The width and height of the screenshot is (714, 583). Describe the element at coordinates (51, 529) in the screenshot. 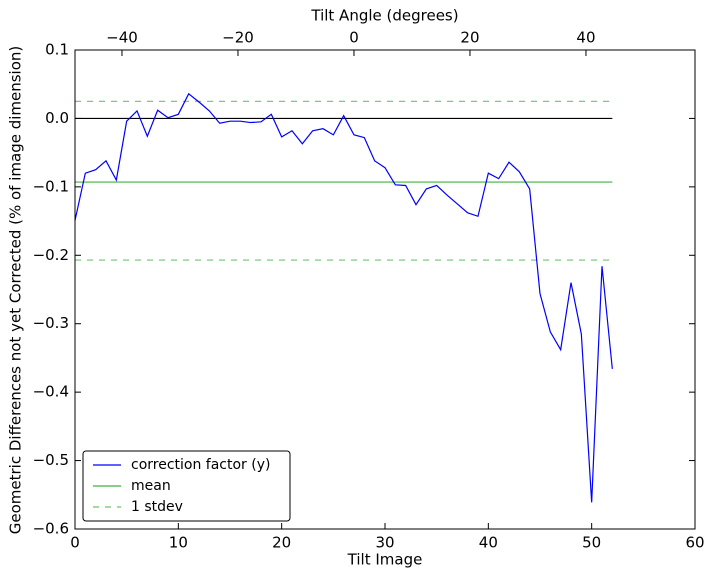

I see `y-tick-label: −0.6` at that location.